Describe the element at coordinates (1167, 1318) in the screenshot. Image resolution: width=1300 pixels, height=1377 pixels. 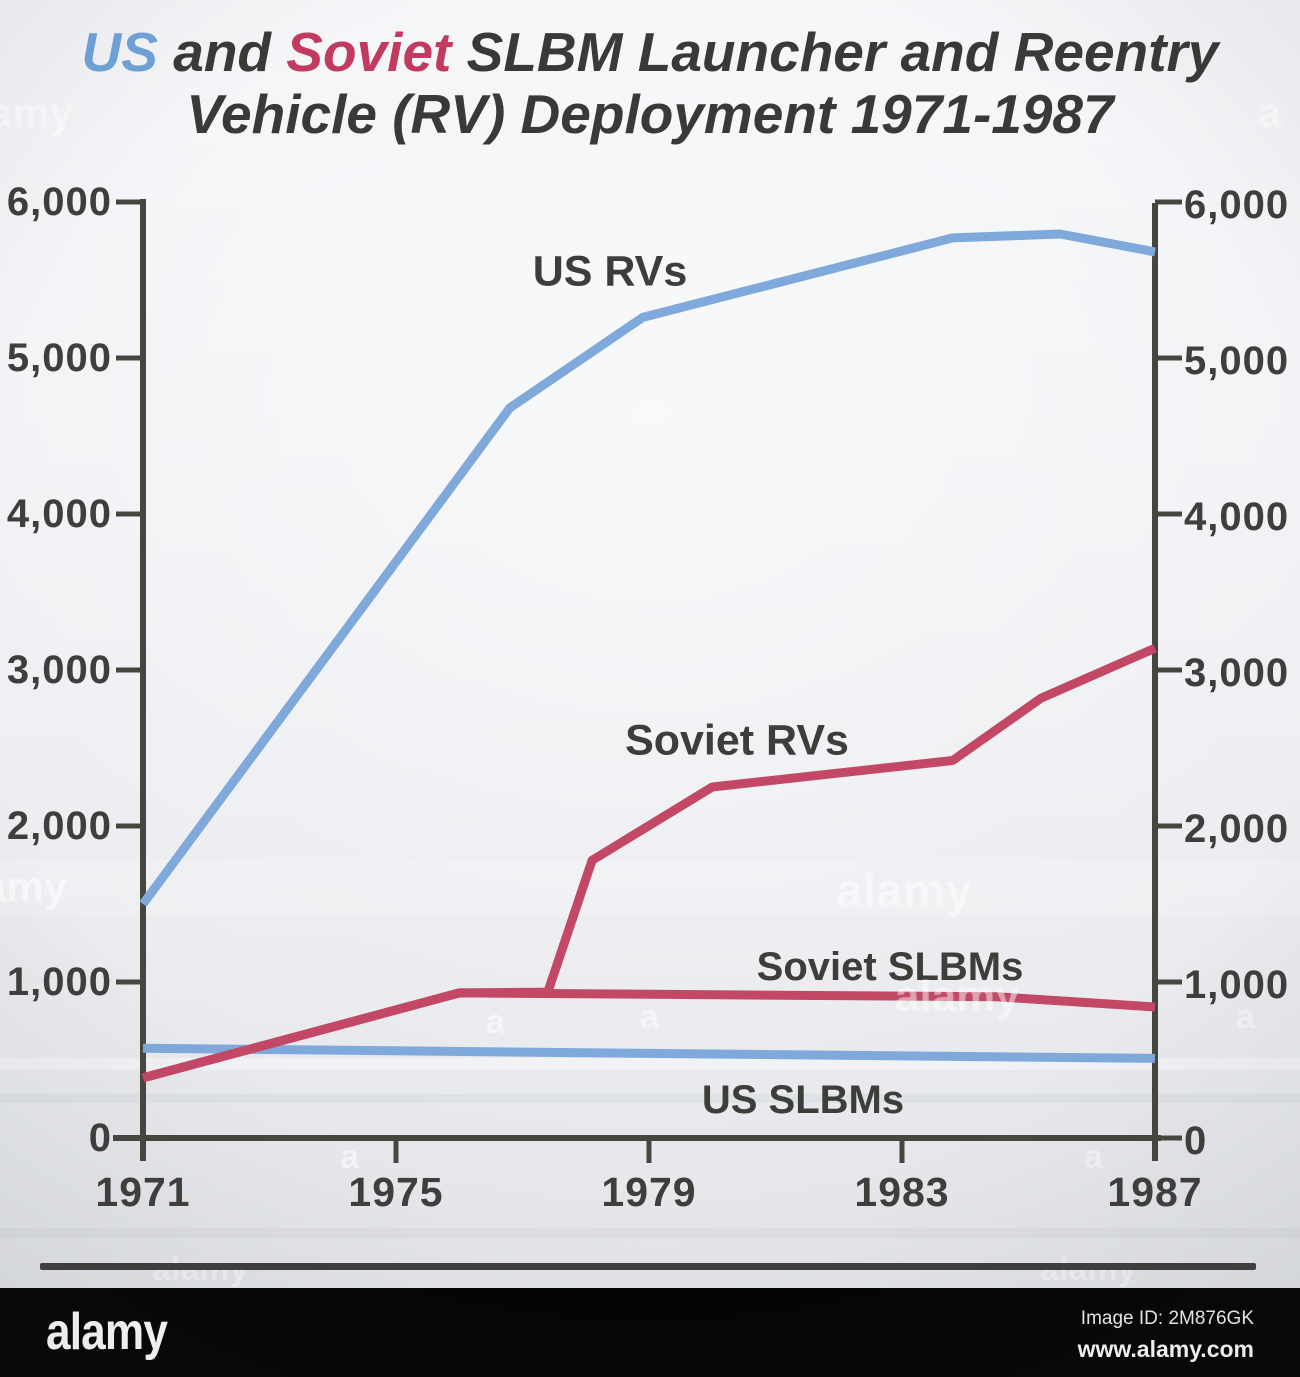
I see `image-id-text: Image ID: 2M876GK` at that location.